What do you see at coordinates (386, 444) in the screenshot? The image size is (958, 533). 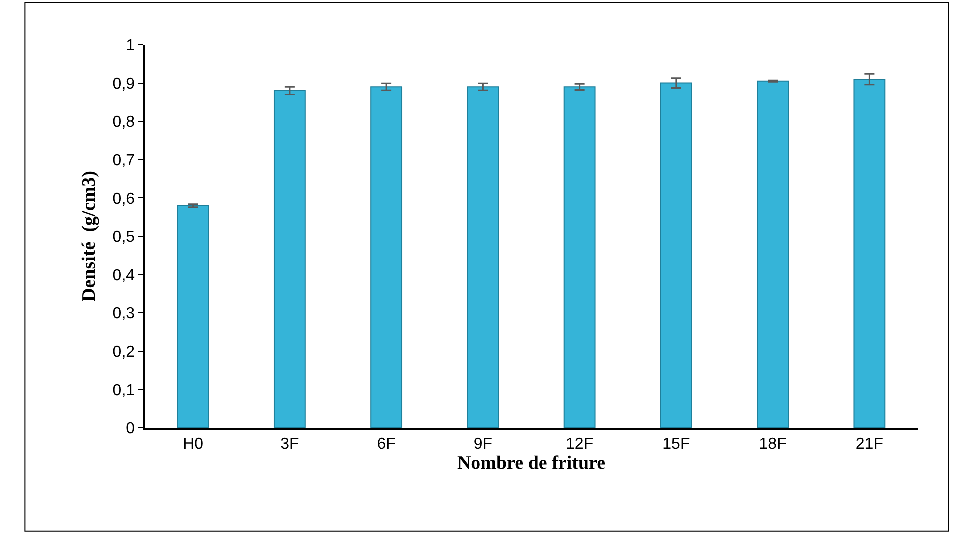 I see `x-tick-label: 6F` at bounding box center [386, 444].